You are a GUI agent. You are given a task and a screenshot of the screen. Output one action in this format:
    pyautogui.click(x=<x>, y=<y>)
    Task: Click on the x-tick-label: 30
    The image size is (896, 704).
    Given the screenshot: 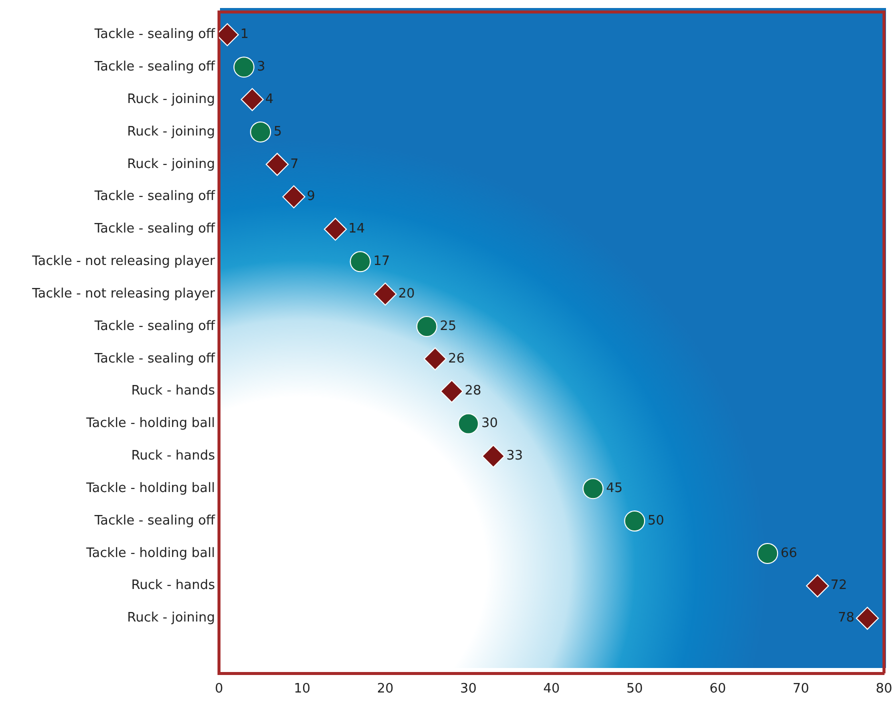 What is the action you would take?
    pyautogui.click(x=468, y=689)
    